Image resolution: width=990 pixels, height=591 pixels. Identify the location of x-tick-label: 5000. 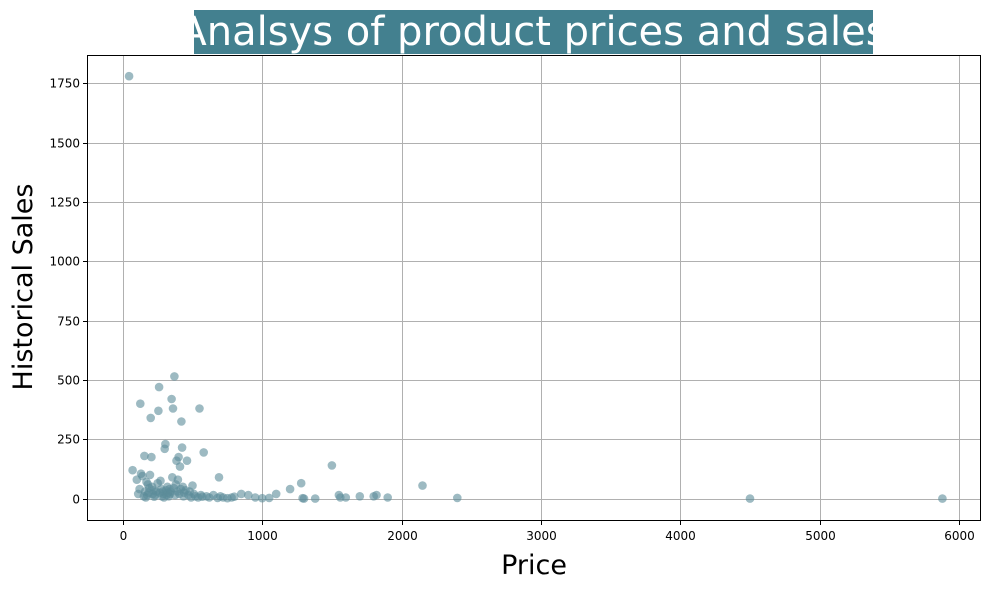
(820, 536).